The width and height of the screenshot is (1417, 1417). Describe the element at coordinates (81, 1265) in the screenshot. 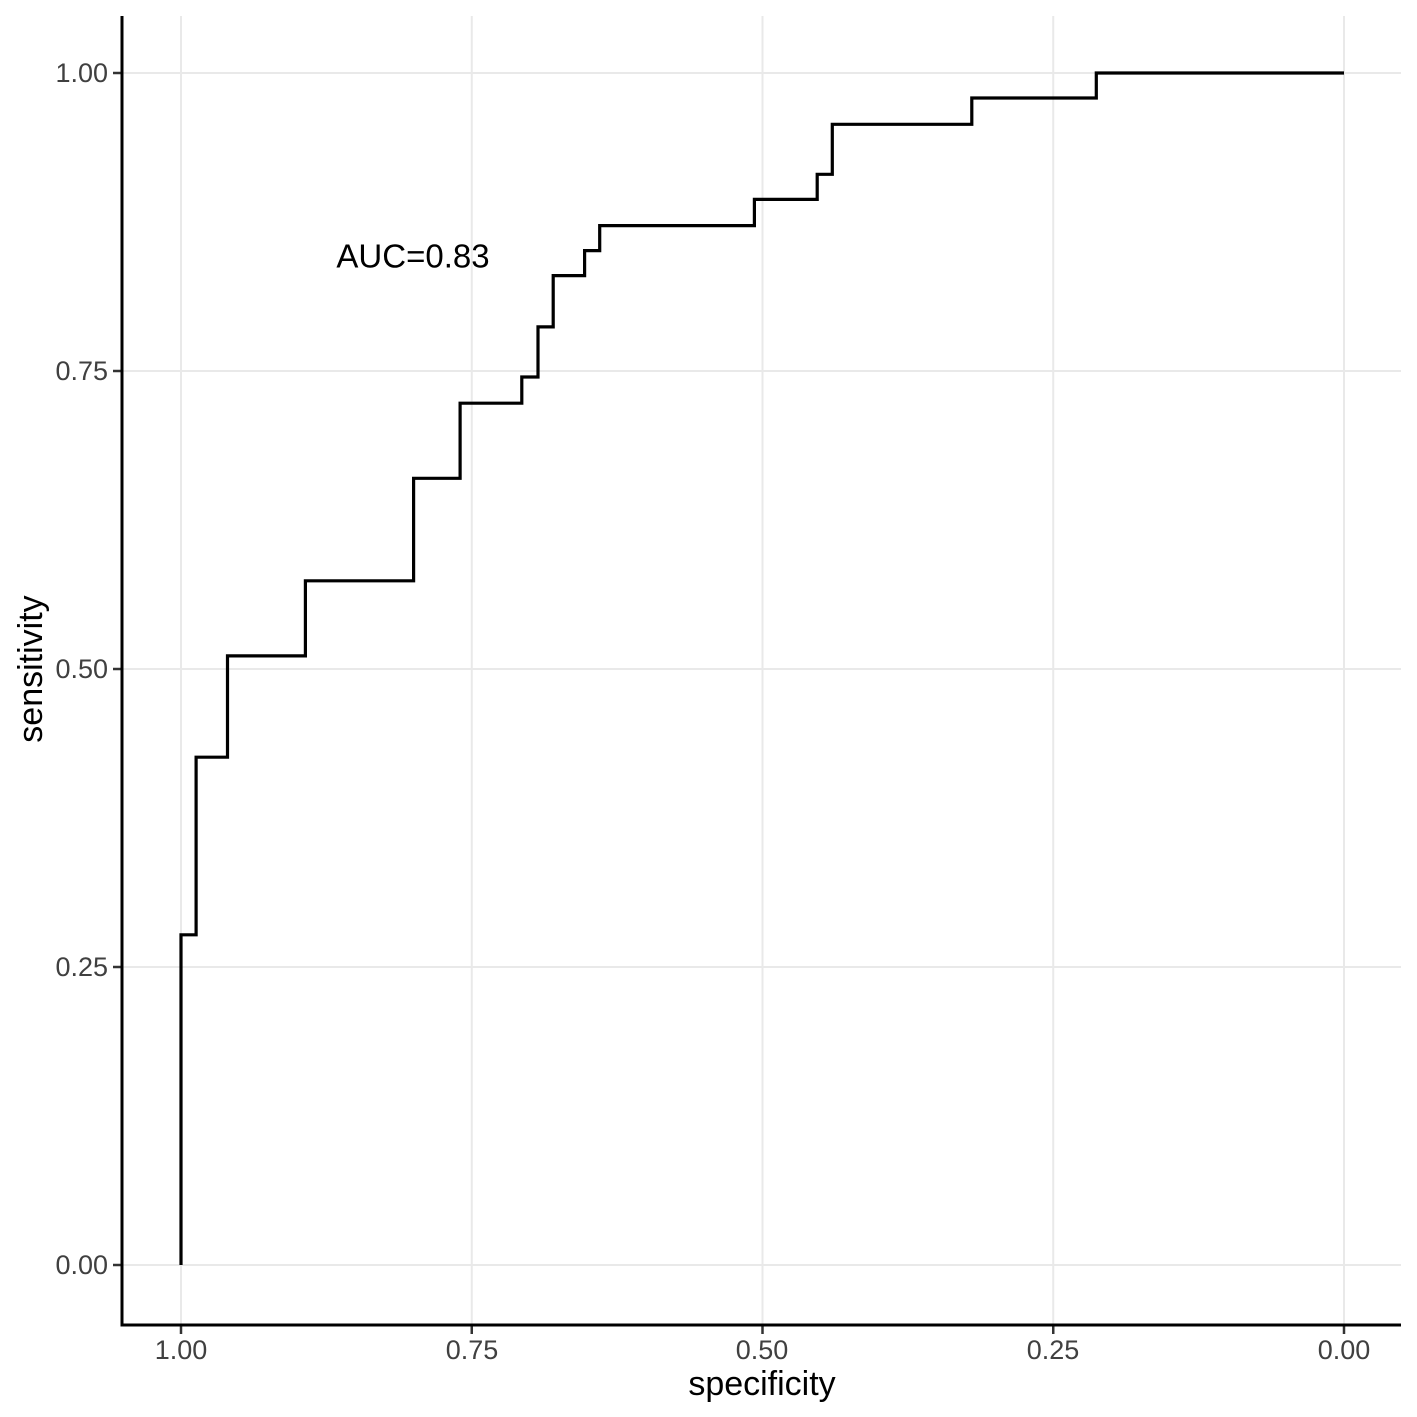

I see `y-tick-label: 0.00` at that location.